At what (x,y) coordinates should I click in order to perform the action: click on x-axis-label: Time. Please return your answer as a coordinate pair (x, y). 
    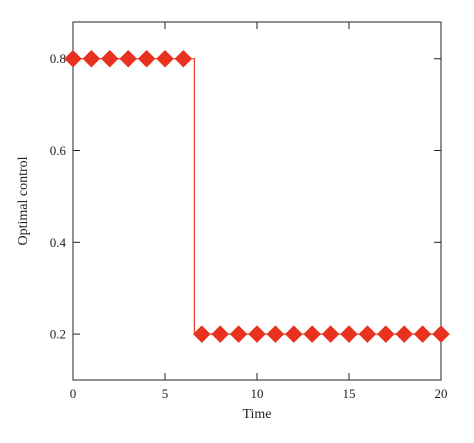
    Looking at the image, I should click on (256, 414).